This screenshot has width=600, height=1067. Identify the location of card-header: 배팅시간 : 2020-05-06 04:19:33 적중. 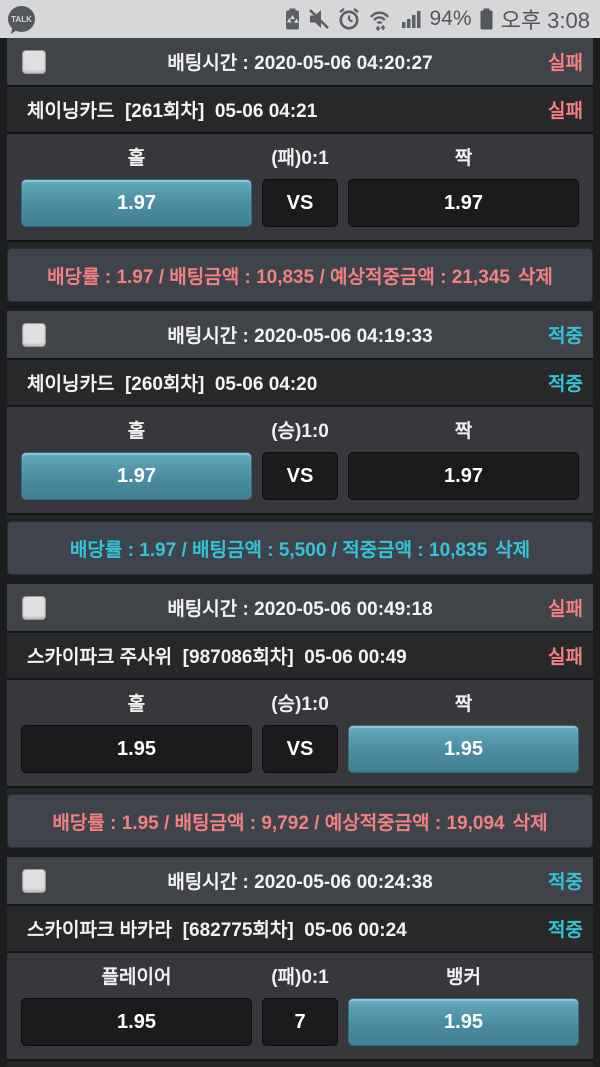
(300, 334).